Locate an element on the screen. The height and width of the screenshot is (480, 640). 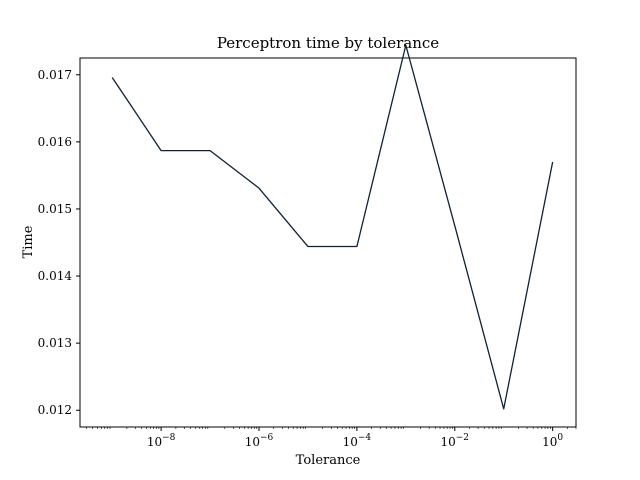
y-tick-label: 0.015 is located at coordinates (55, 209).